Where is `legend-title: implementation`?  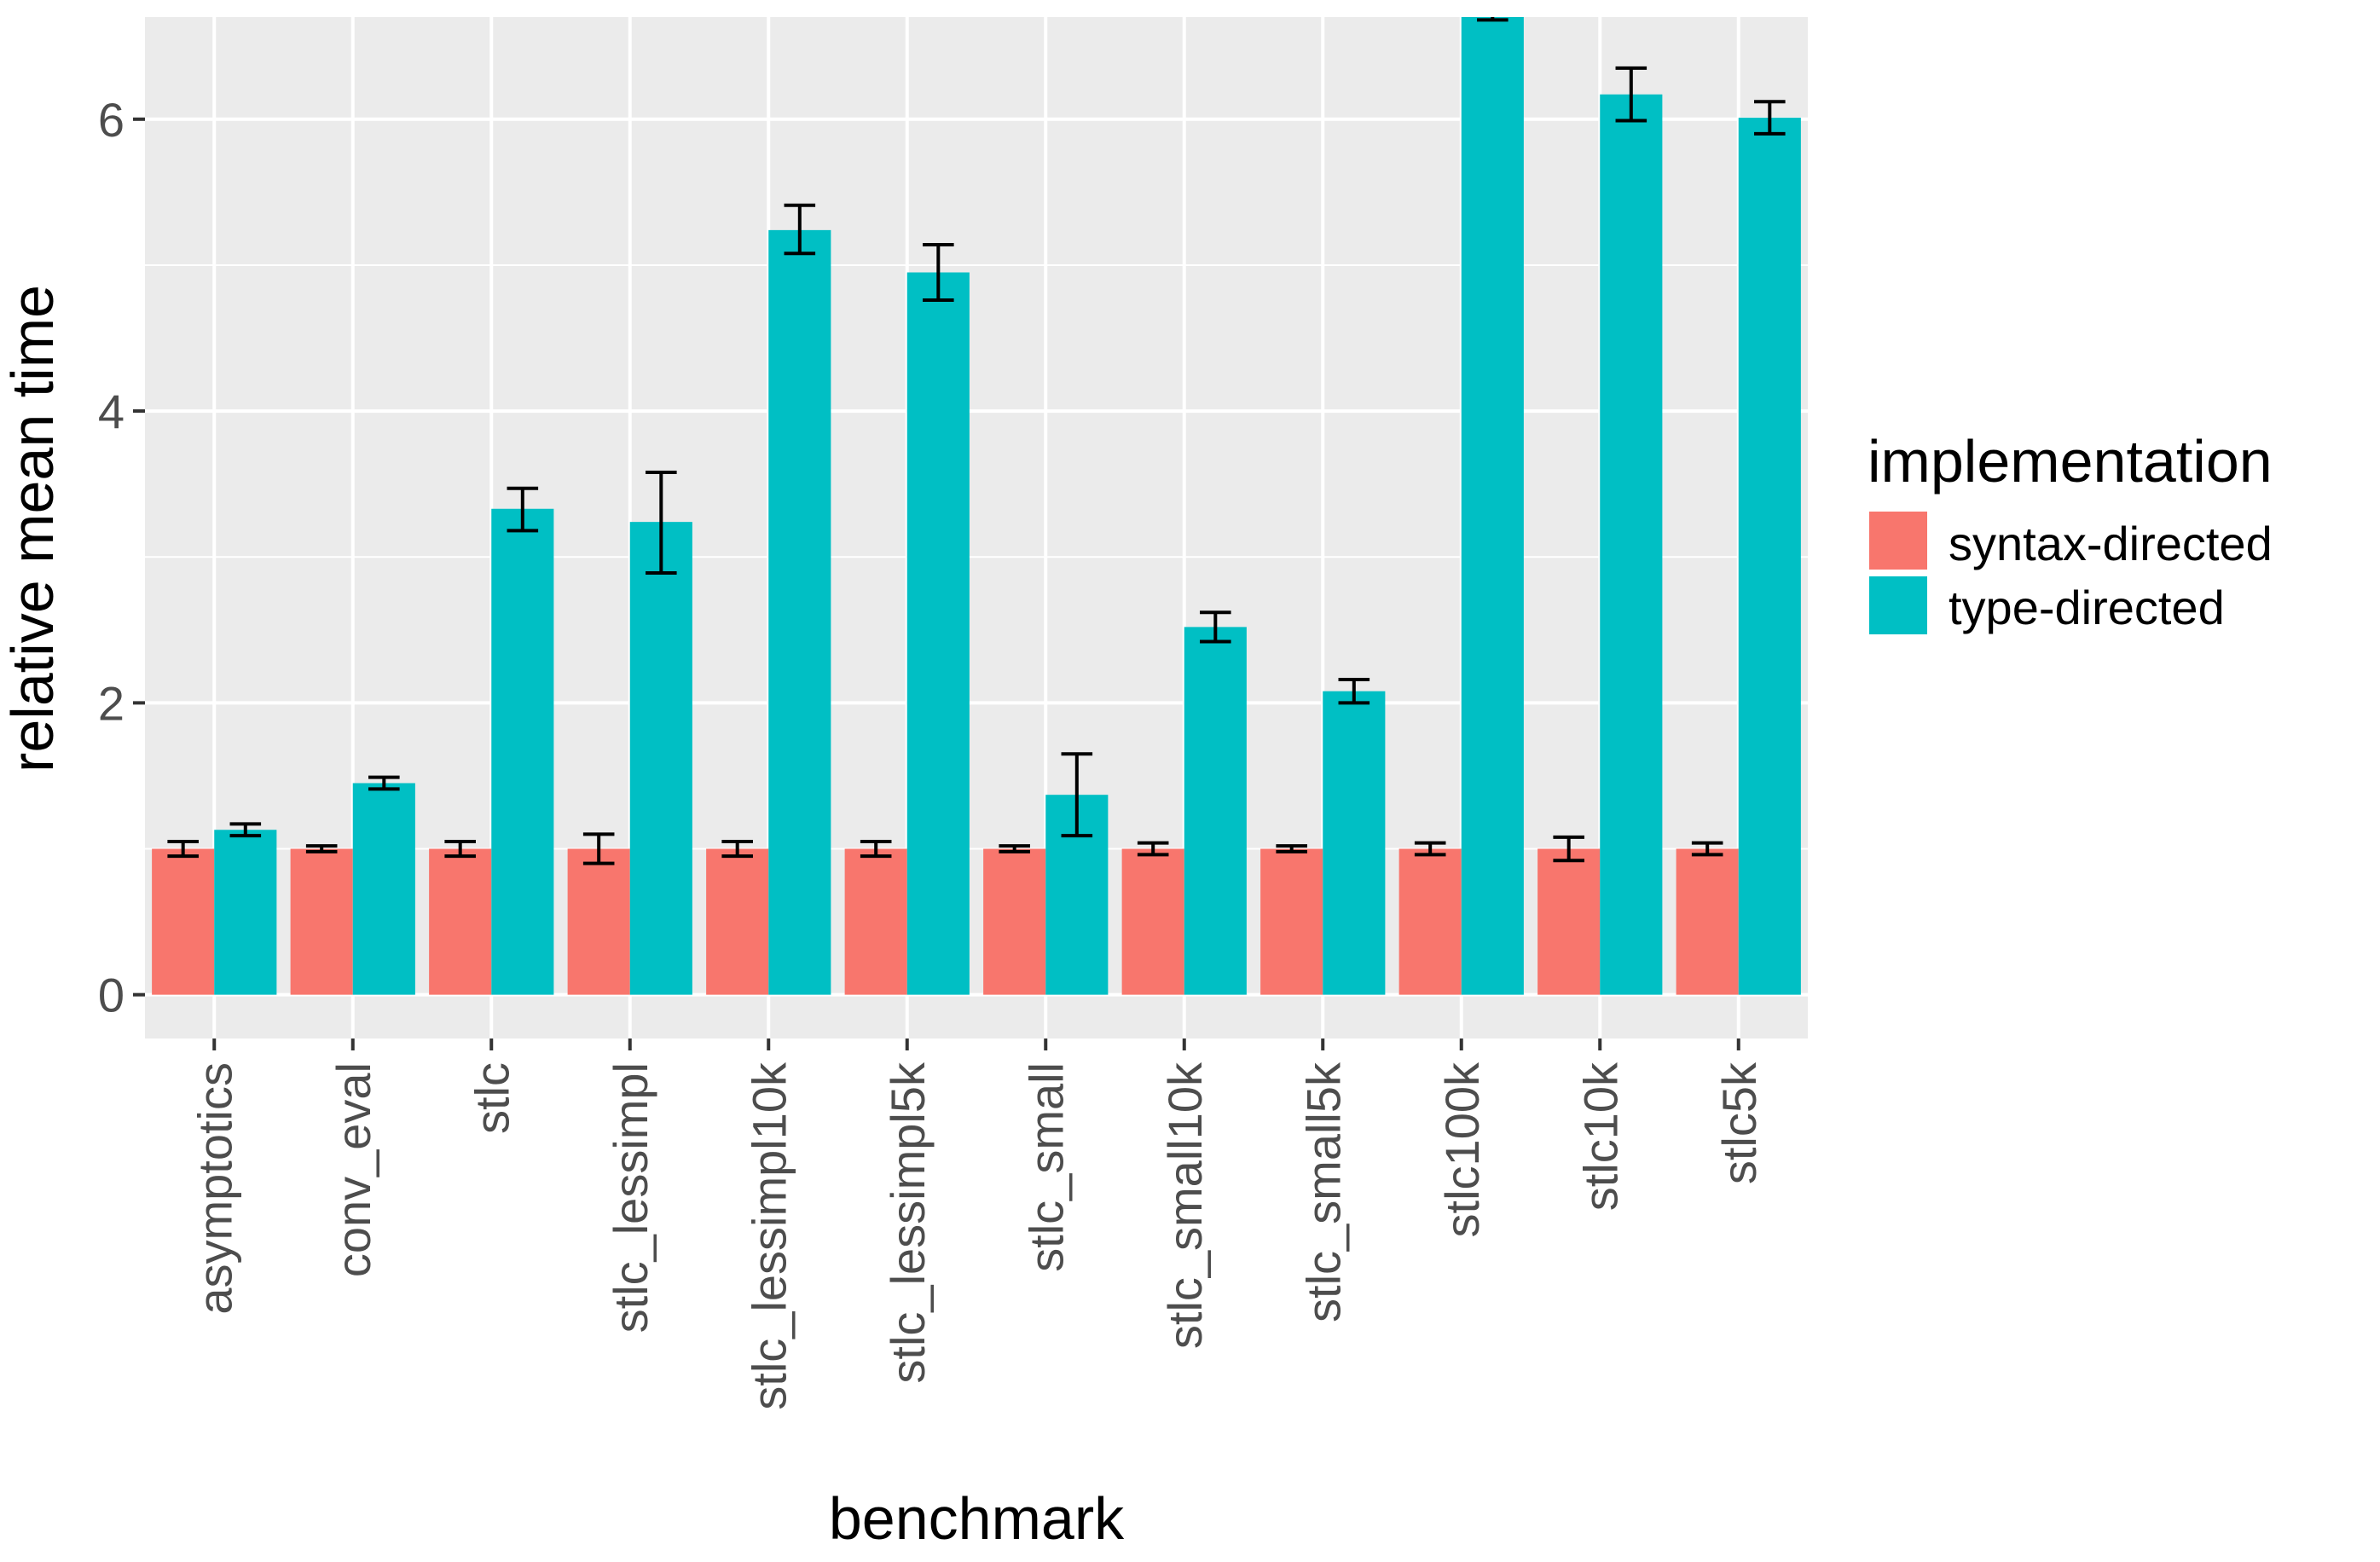 legend-title: implementation is located at coordinates (2070, 461).